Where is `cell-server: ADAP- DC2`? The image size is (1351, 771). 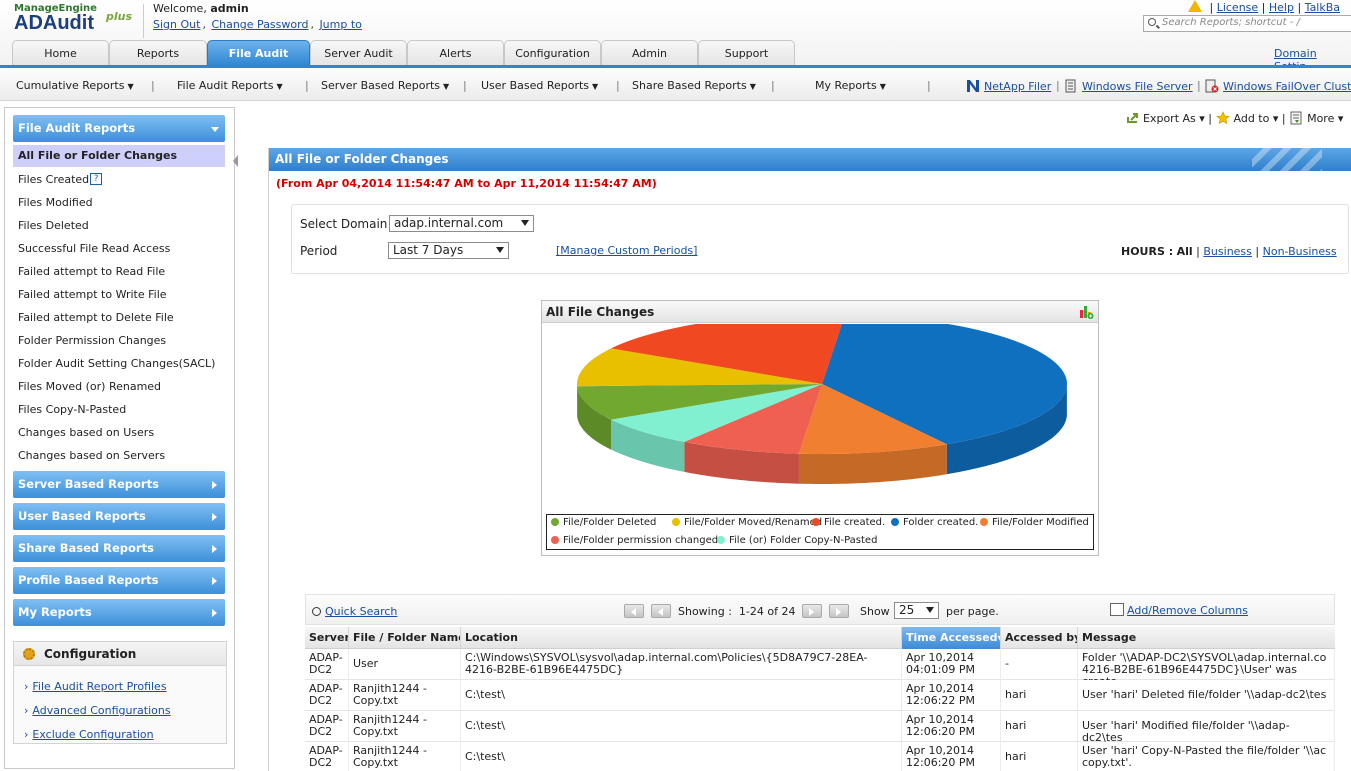
cell-server: ADAP- DC2 is located at coordinates (327, 726).